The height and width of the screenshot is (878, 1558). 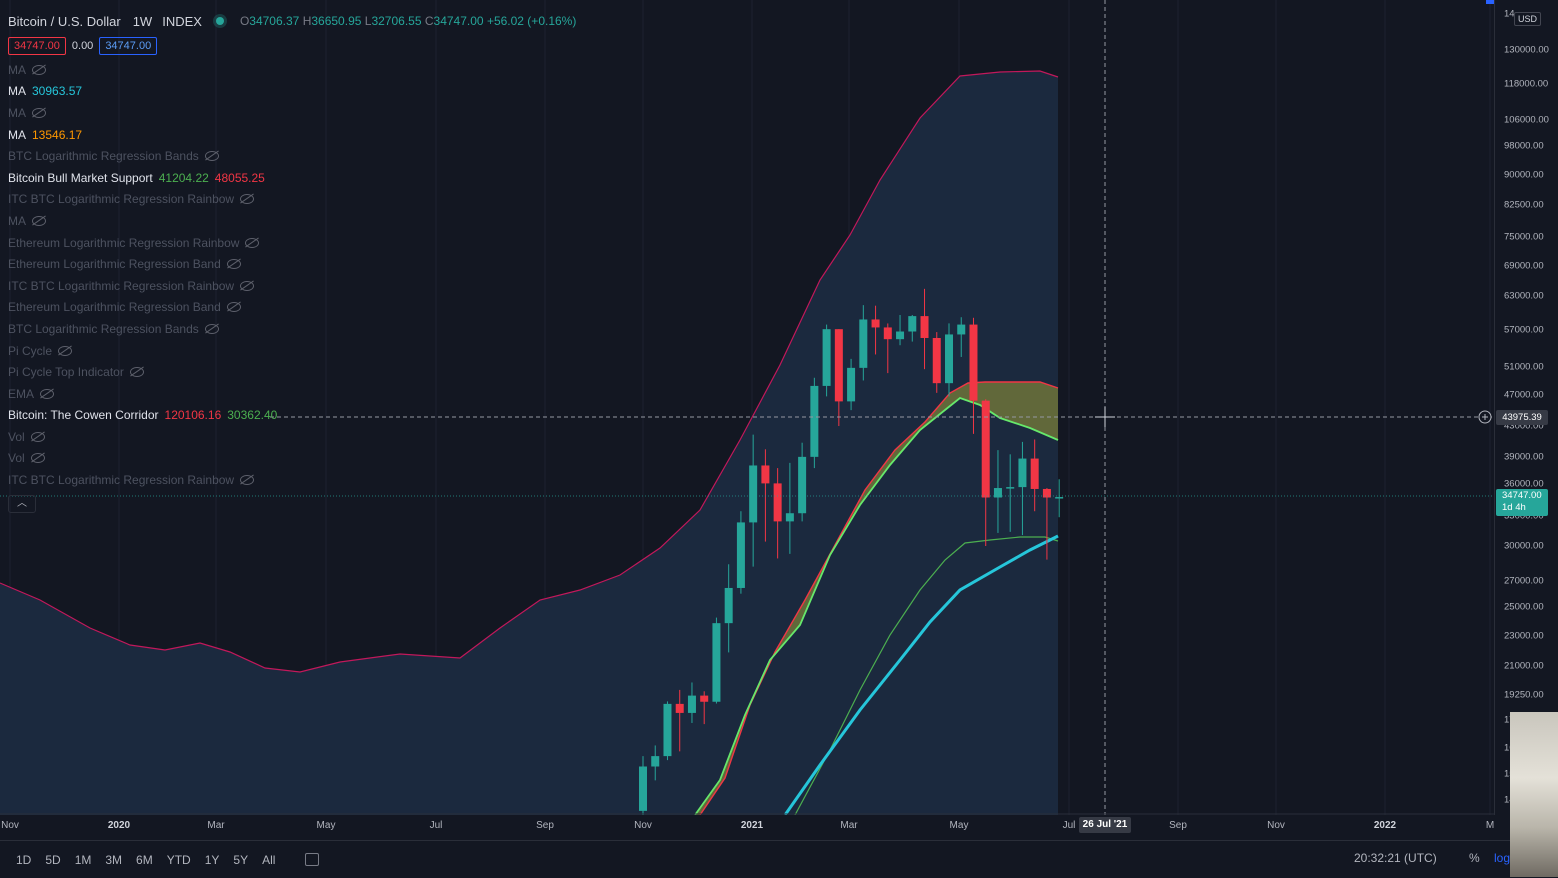 What do you see at coordinates (292, 135) in the screenshot?
I see `indicator-row: MA 13546.17` at bounding box center [292, 135].